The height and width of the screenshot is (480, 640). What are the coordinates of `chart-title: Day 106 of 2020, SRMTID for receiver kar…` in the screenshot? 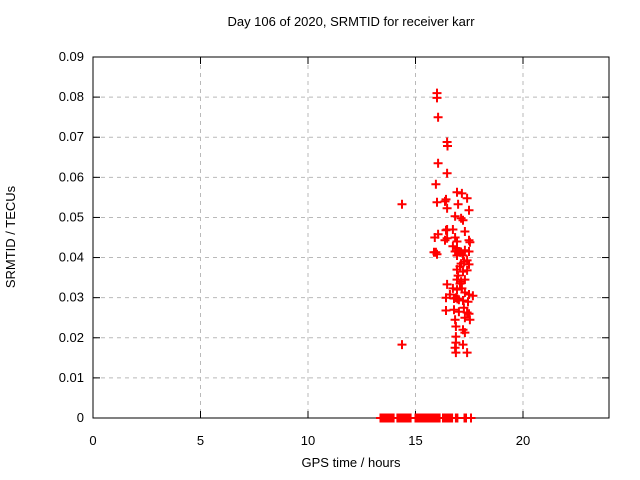 It's located at (351, 21).